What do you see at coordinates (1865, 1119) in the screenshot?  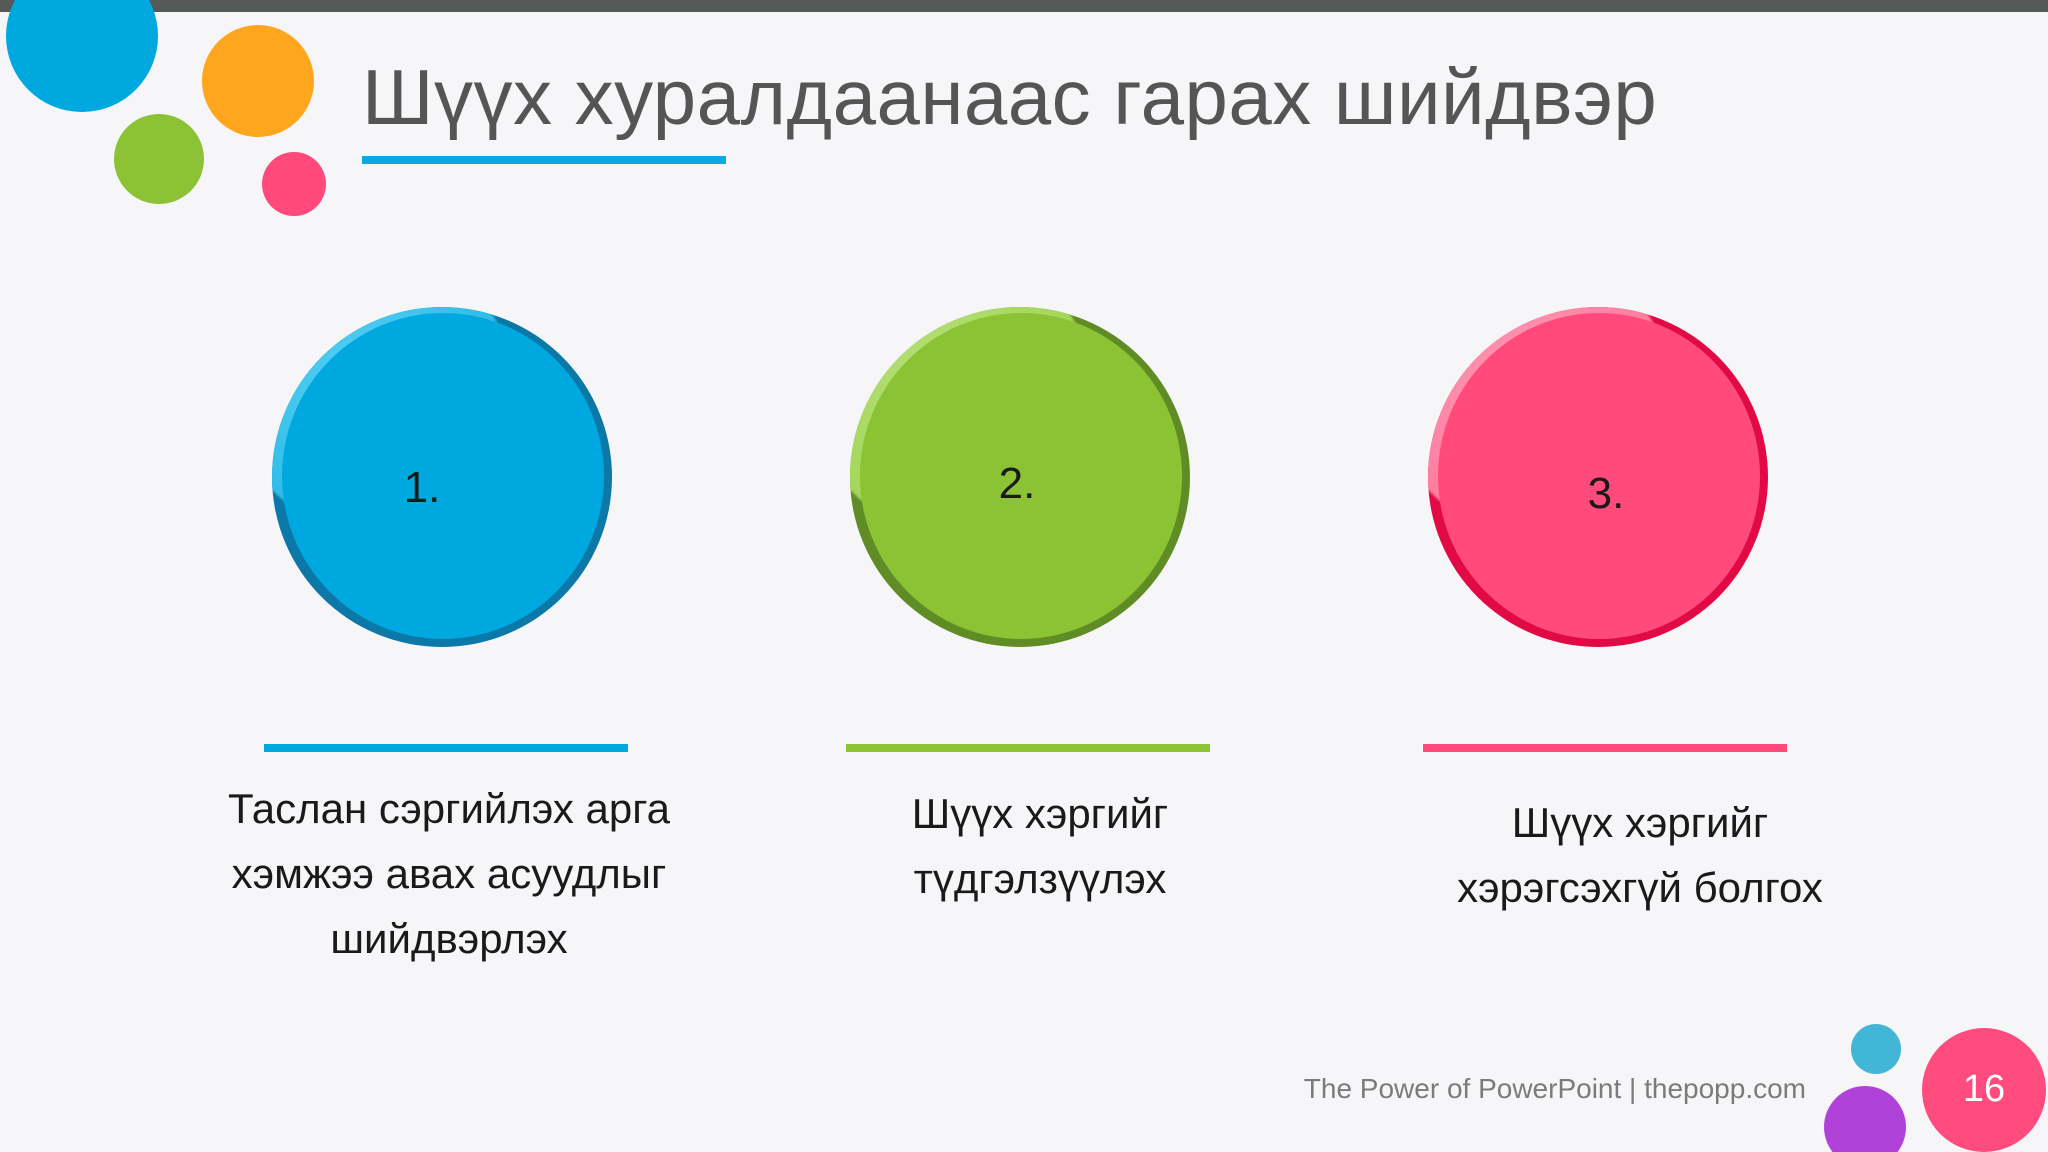 I see `decor-dot-purple` at bounding box center [1865, 1119].